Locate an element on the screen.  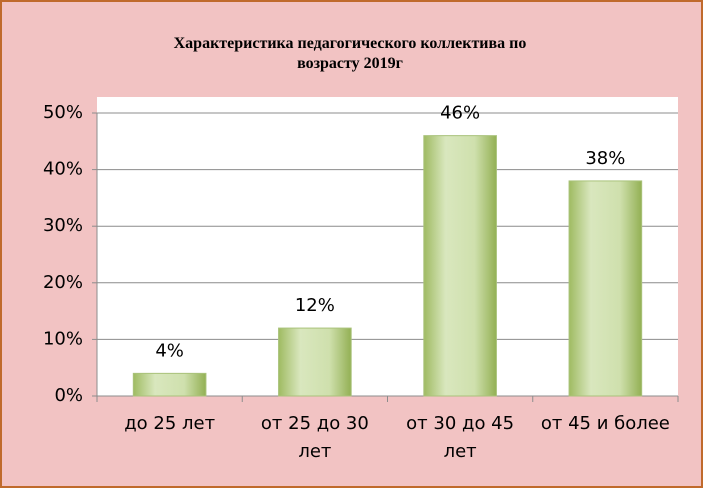
x-tick-label: от 30 до 45 лет is located at coordinates (460, 437).